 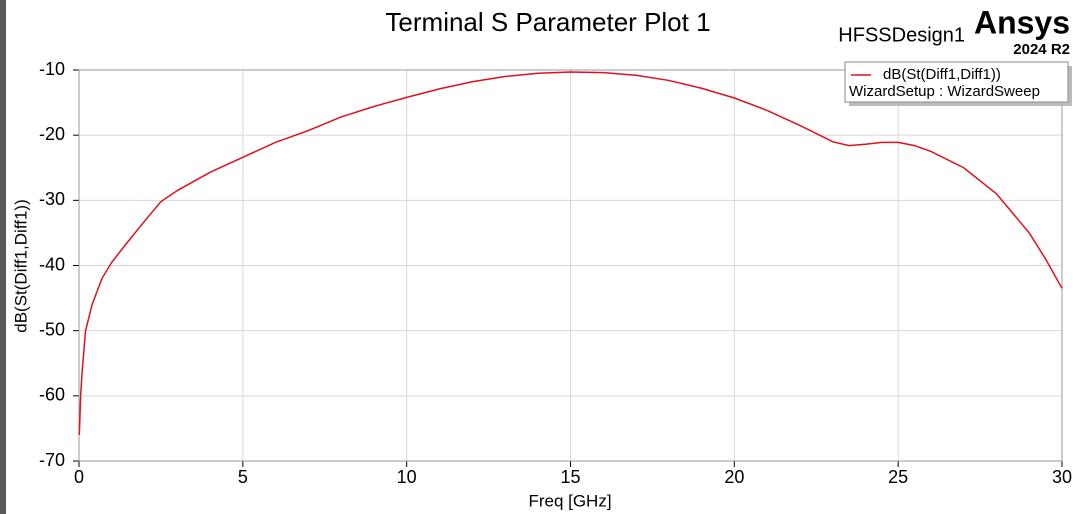 What do you see at coordinates (52, 395) in the screenshot?
I see `y-tick-label: -60` at bounding box center [52, 395].